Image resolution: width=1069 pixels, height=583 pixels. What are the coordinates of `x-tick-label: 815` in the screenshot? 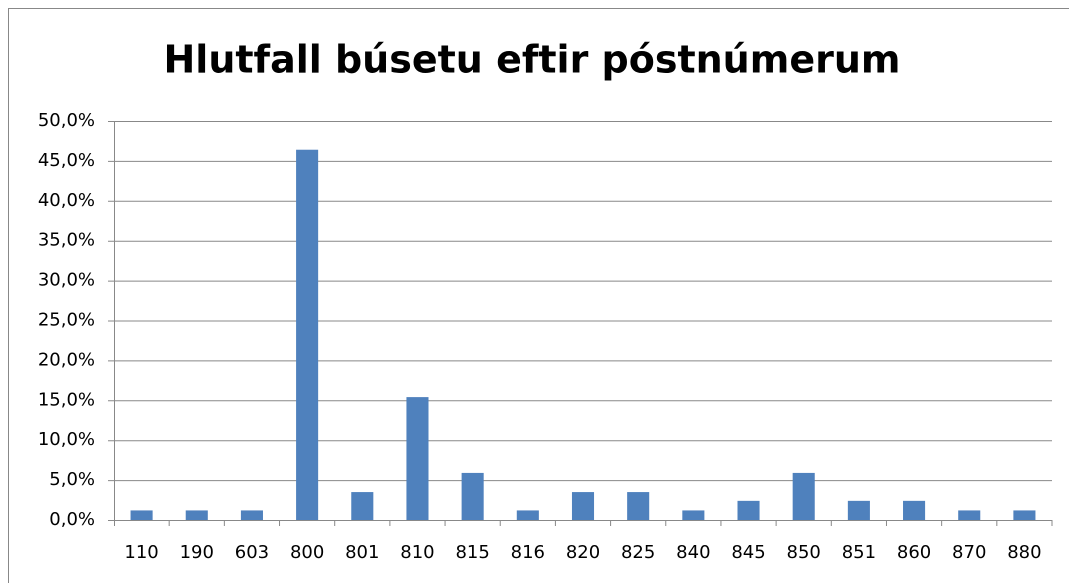 It's located at (472, 552).